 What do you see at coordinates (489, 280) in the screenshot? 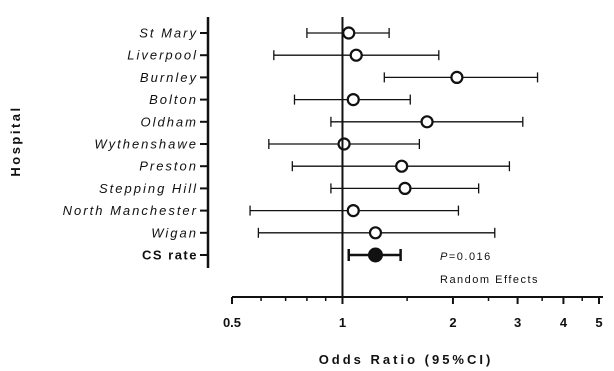
I see `method-annotation: Random Effects` at bounding box center [489, 280].